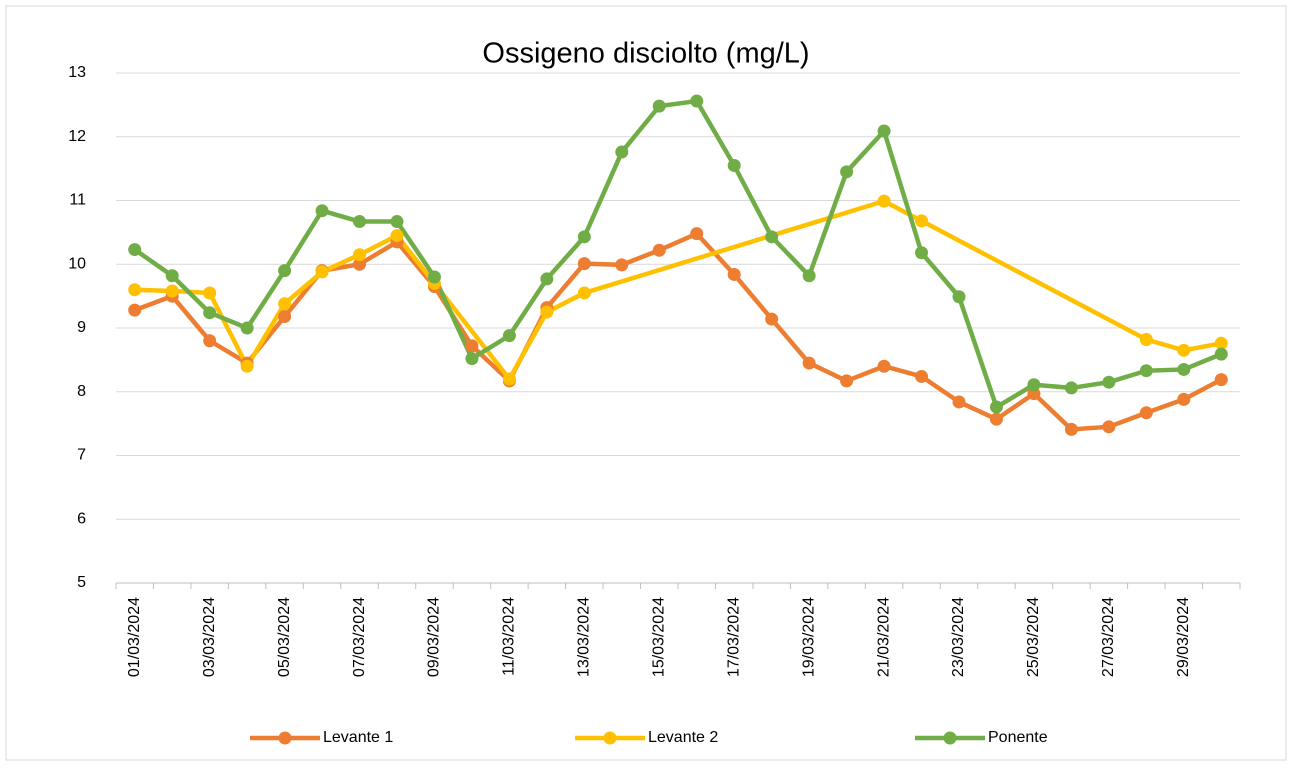 The image size is (1292, 770). Describe the element at coordinates (658, 637) in the screenshot. I see `x-tick-label: 15/03/2024` at that location.